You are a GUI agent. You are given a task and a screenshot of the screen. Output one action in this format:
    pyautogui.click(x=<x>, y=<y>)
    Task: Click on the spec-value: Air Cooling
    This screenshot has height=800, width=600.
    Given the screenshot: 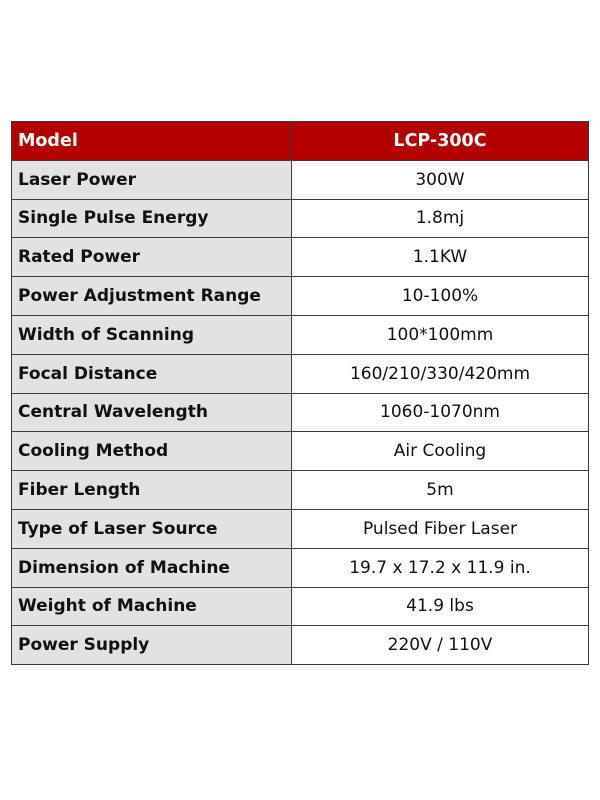 What is the action you would take?
    pyautogui.click(x=440, y=451)
    